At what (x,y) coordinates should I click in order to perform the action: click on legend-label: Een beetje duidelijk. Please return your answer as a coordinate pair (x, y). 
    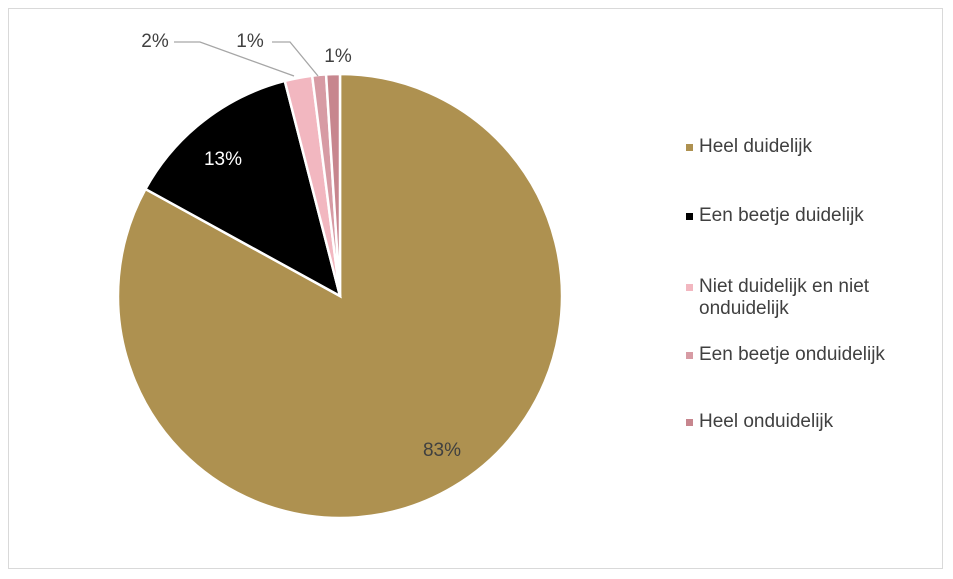
    Looking at the image, I should click on (781, 215).